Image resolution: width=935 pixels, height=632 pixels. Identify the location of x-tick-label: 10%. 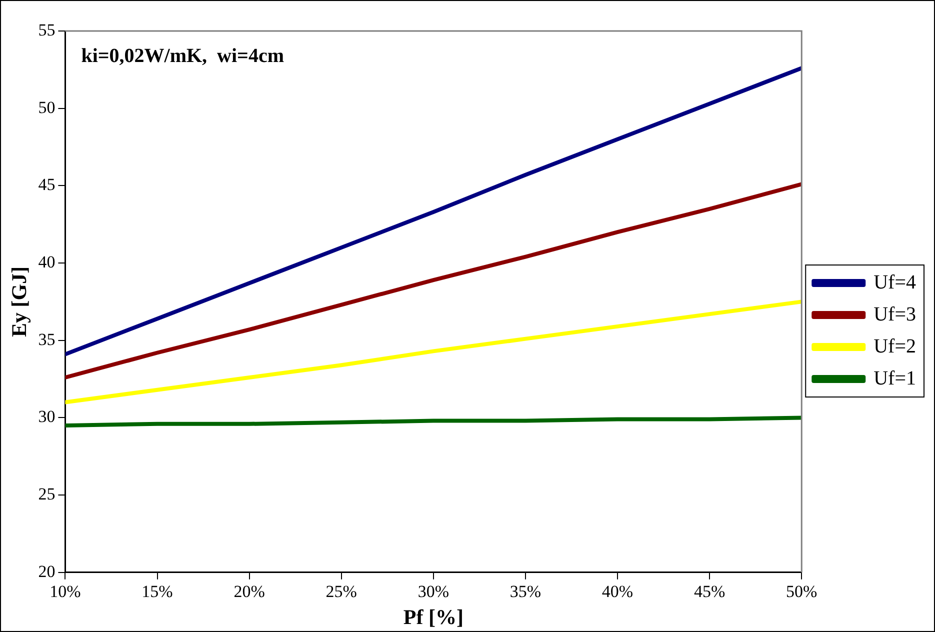
(65, 592).